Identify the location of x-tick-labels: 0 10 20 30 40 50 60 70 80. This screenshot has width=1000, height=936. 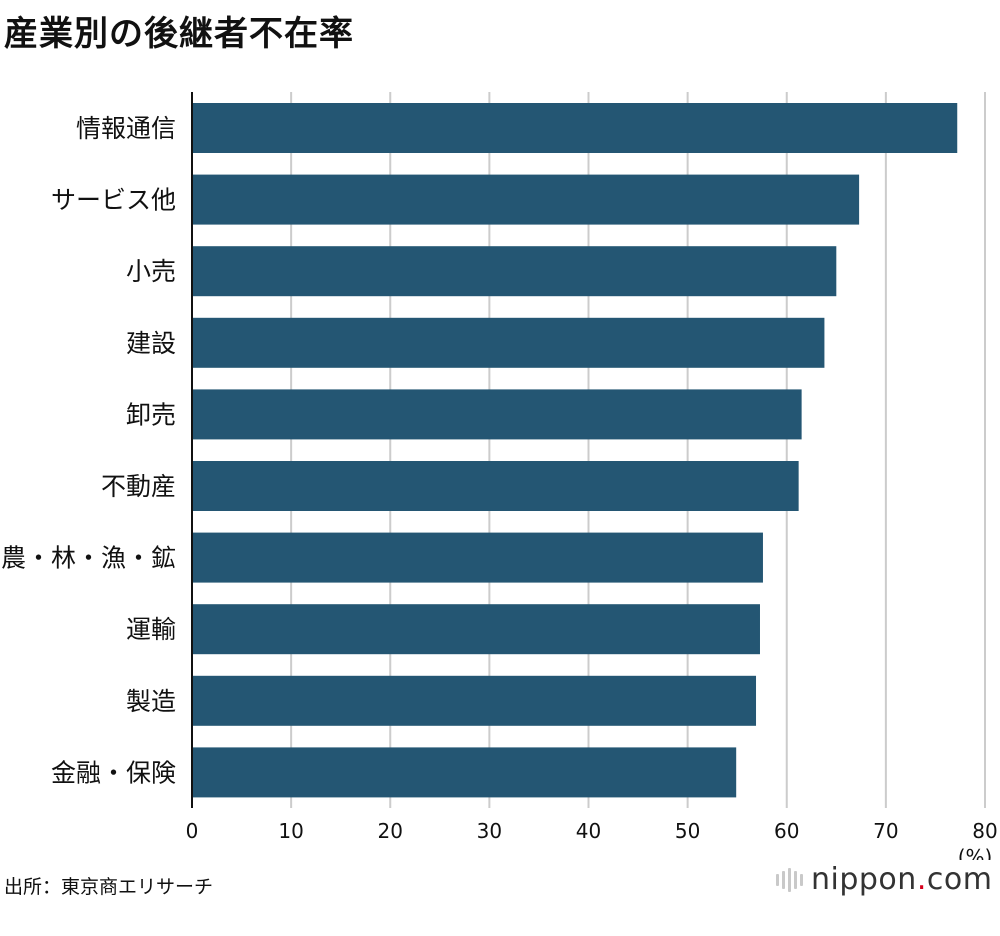
(592, 831).